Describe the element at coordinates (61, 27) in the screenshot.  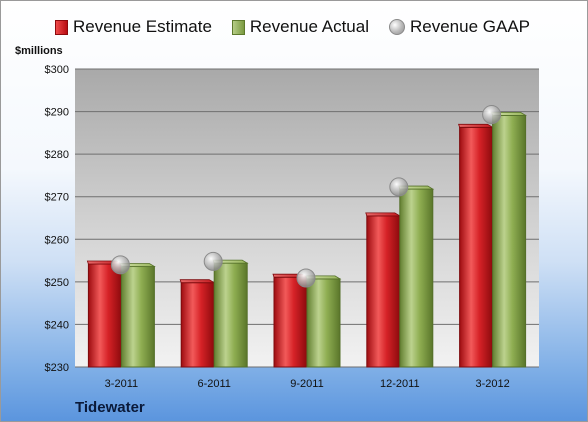
I see `legend-swatch-estimate` at that location.